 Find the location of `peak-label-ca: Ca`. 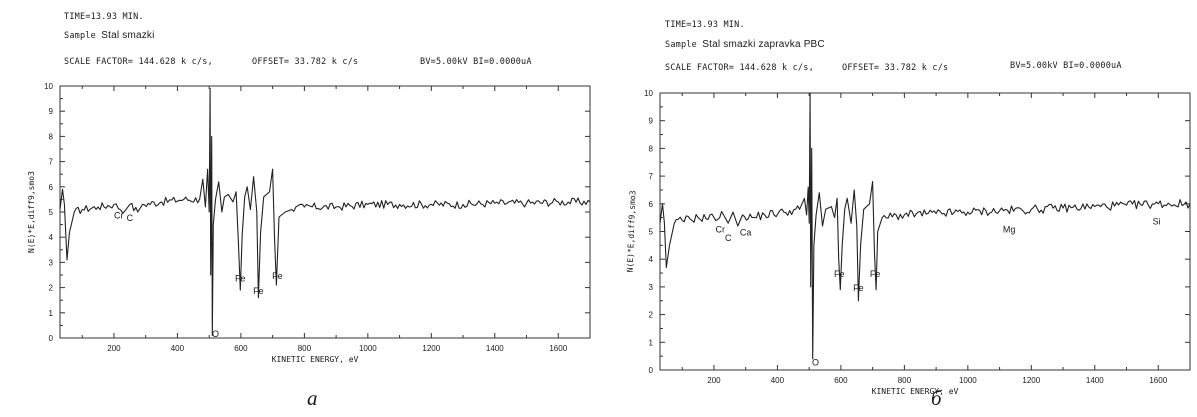

peak-label-ca: Ca is located at coordinates (746, 233).